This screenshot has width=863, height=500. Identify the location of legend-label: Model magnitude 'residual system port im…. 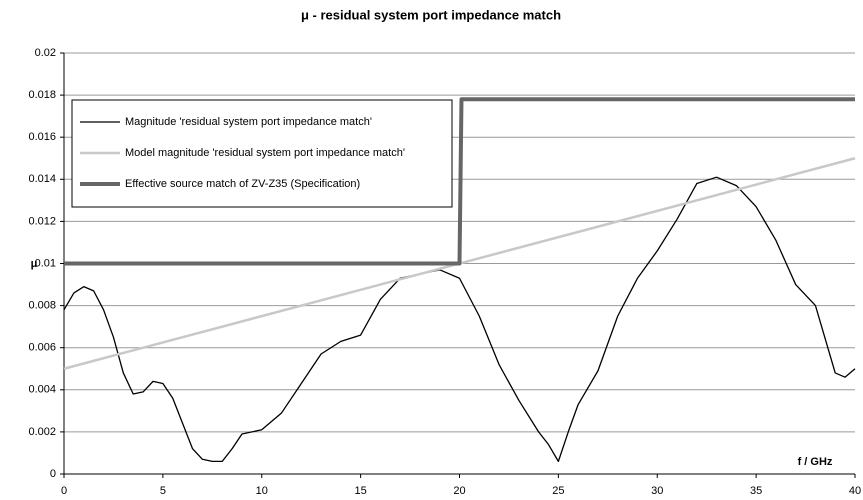
(265, 153).